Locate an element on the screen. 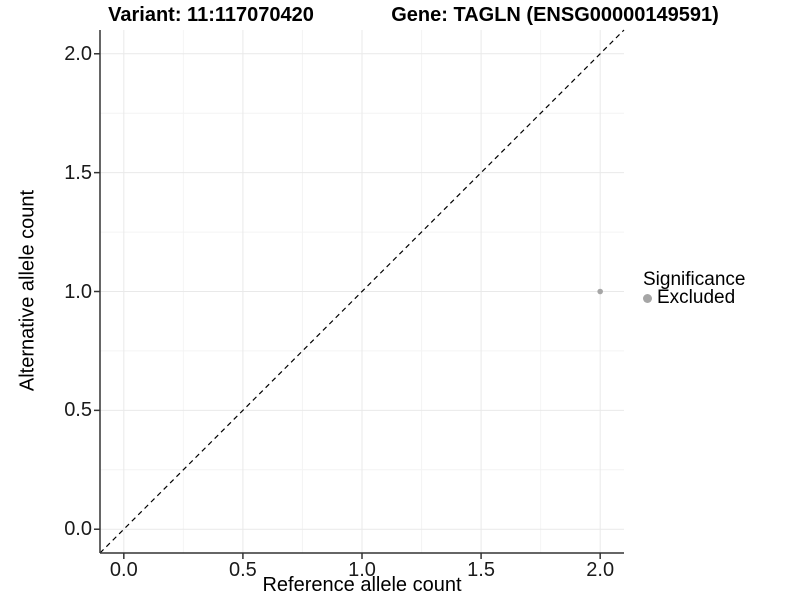 This screenshot has width=800, height=600. legend-item-label: Excluded is located at coordinates (696, 297).